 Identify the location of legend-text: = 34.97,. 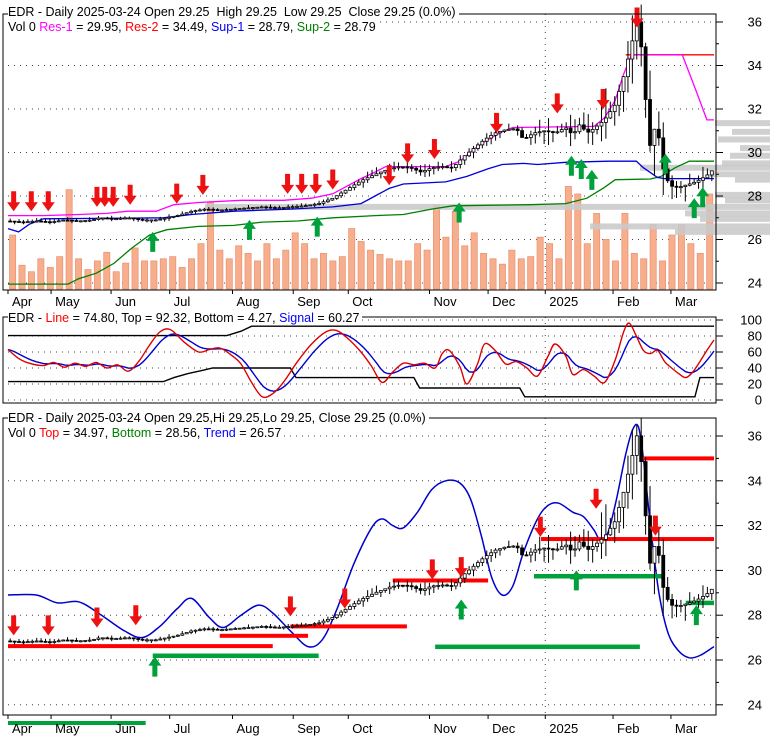
(85, 433).